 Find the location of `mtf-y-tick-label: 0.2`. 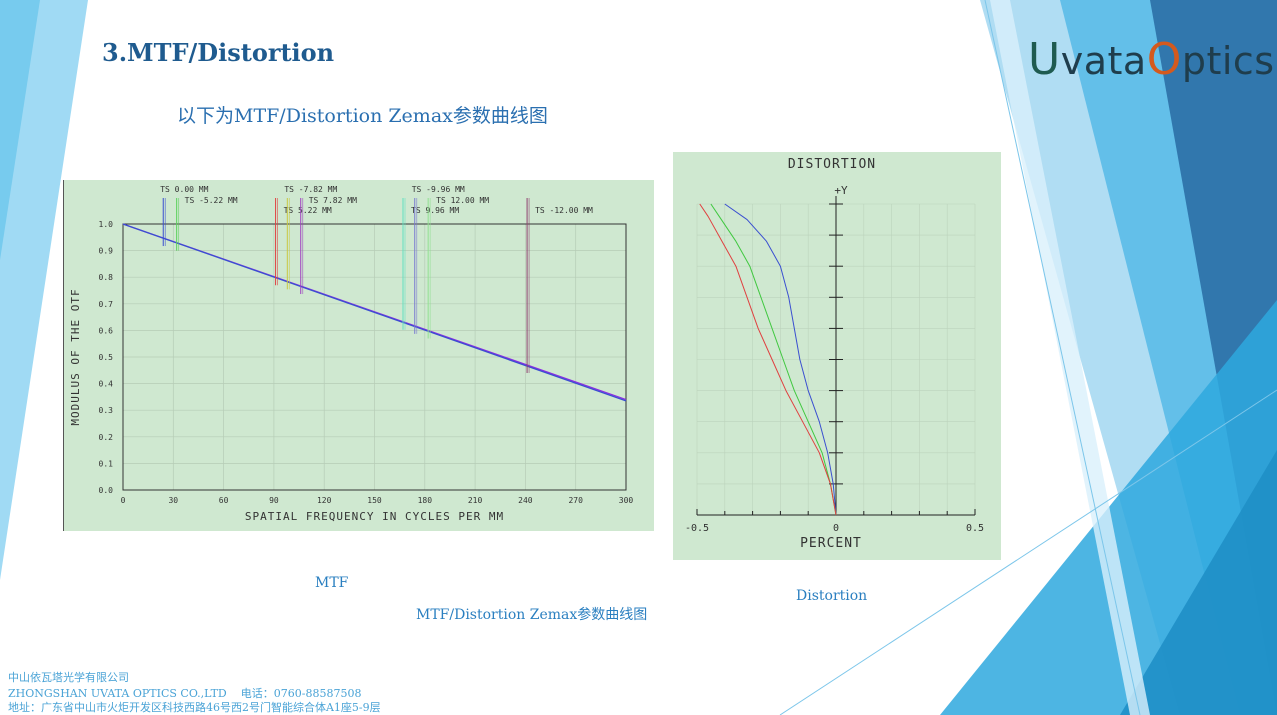

mtf-y-tick-label: 0.2 is located at coordinates (106, 437).